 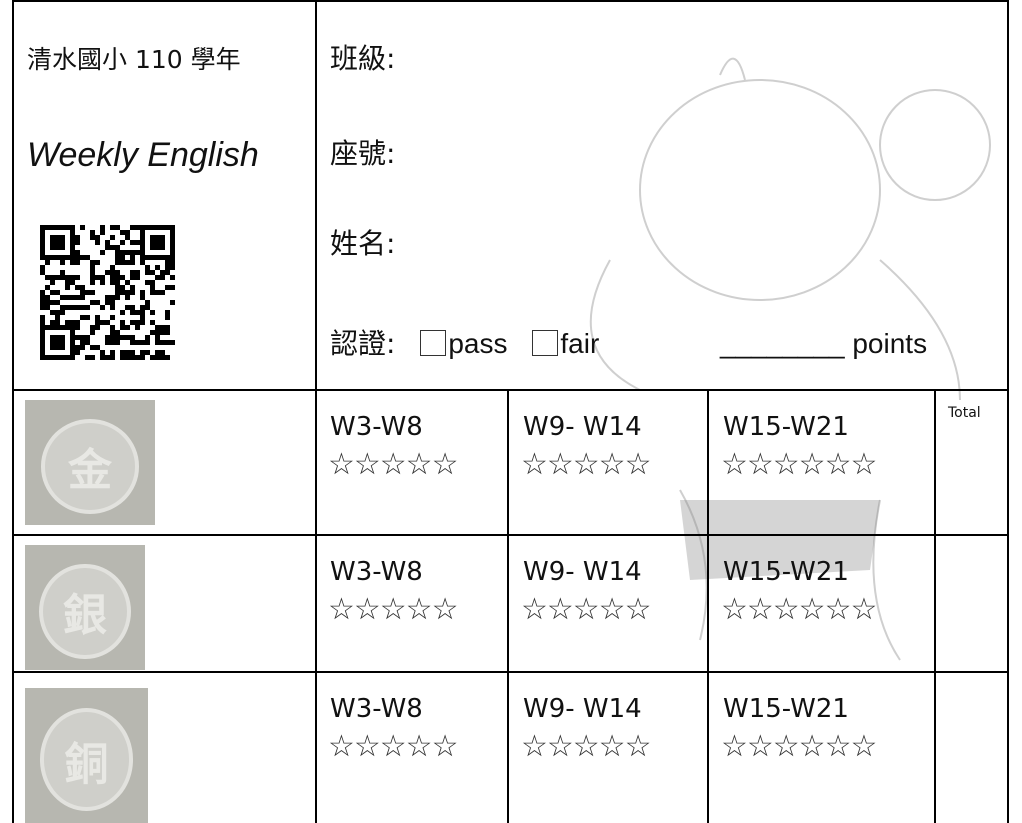 What do you see at coordinates (393, 464) in the screenshot?
I see `stars: ☆☆☆☆☆` at bounding box center [393, 464].